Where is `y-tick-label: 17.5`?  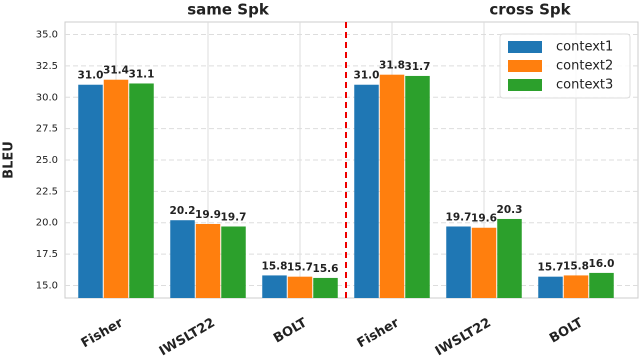
y-tick-label: 17.5 is located at coordinates (47, 254).